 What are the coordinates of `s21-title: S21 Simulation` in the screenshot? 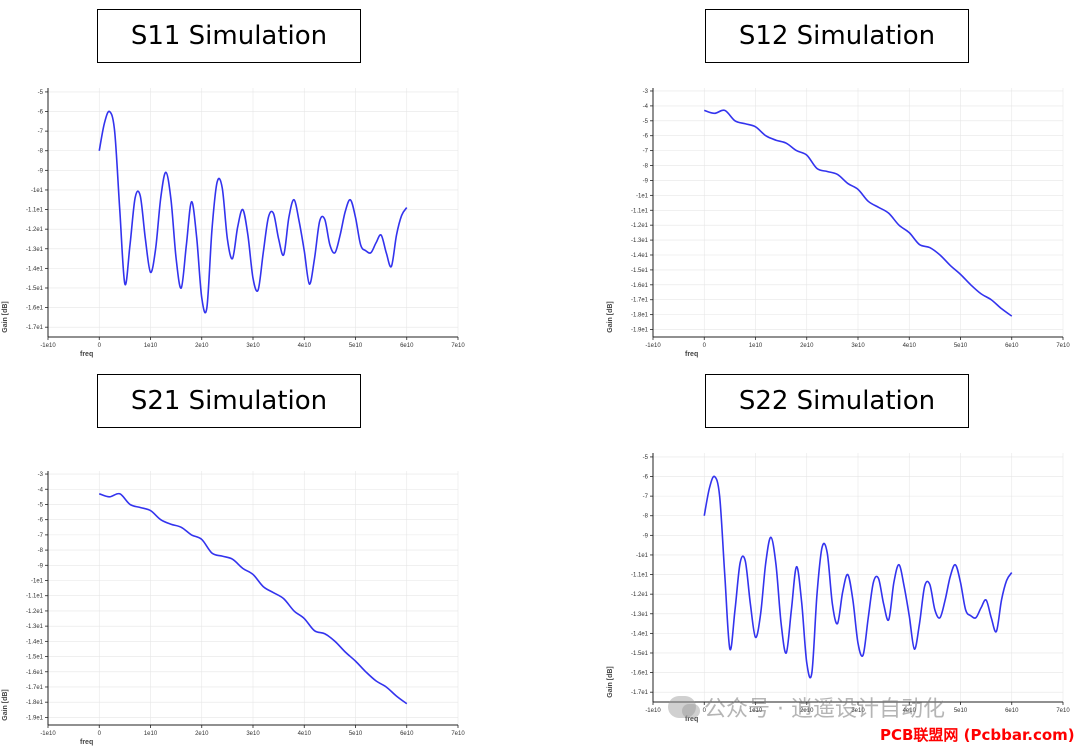 It's located at (229, 401).